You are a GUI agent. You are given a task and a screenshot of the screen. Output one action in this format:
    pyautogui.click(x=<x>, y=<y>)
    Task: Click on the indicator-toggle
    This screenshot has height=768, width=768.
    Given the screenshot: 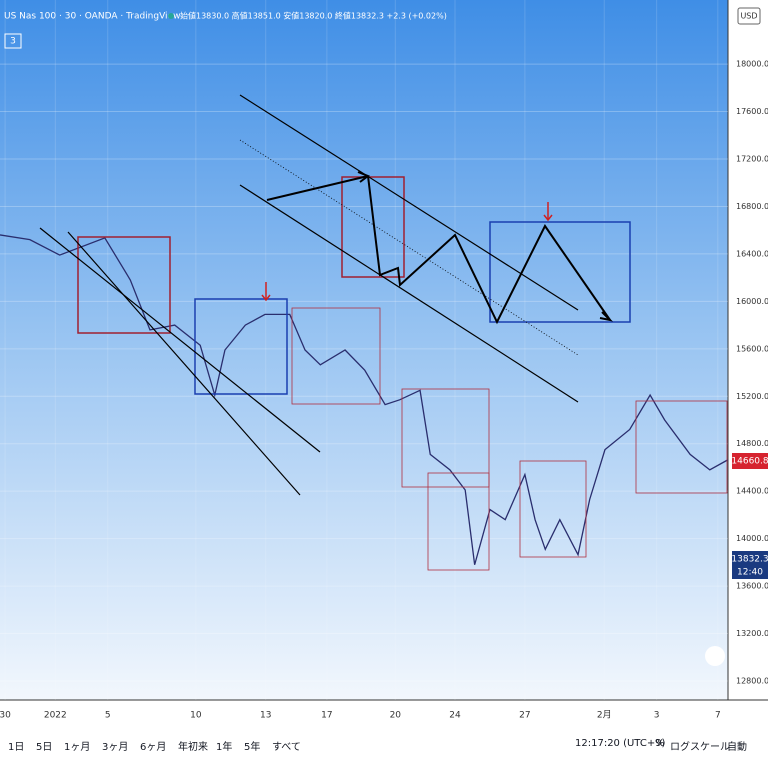 What is the action you would take?
    pyautogui.click(x=13, y=41)
    